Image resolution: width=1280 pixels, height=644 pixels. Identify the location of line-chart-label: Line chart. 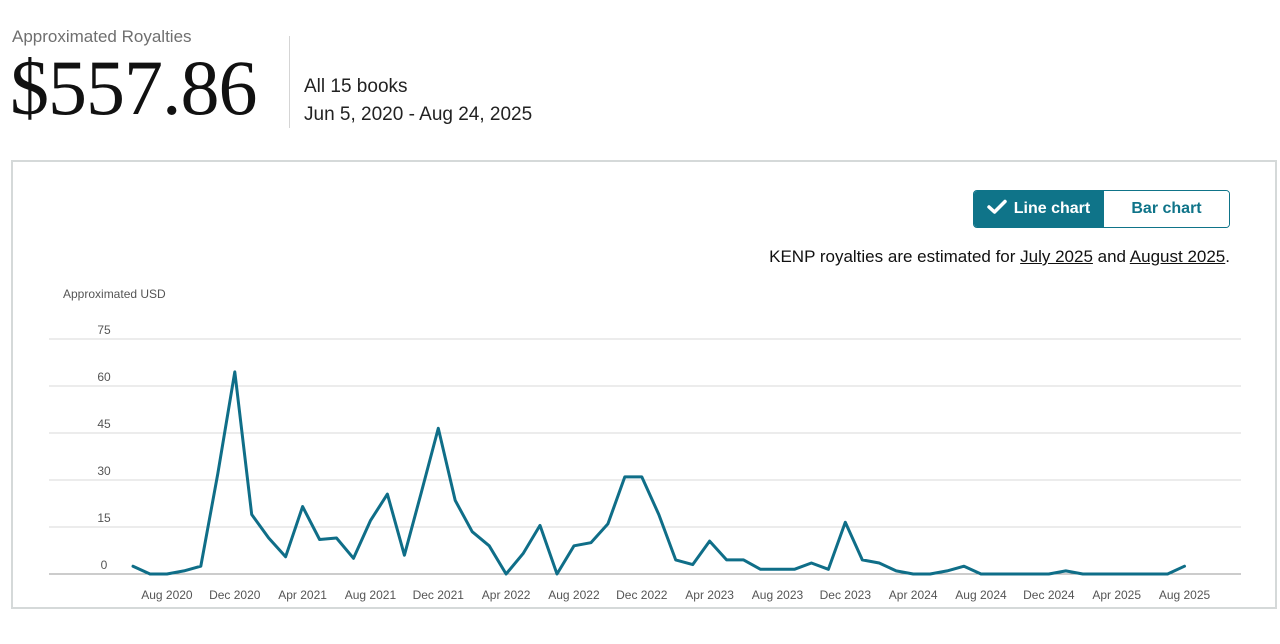
(1052, 208).